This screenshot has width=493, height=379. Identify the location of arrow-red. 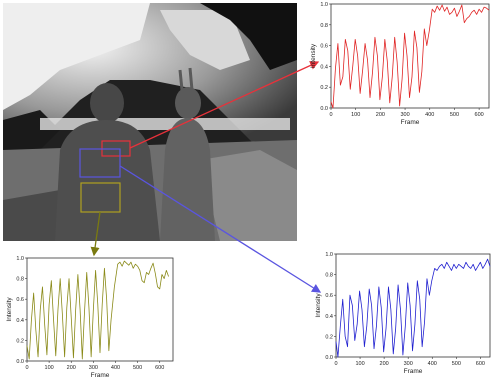
(224, 105).